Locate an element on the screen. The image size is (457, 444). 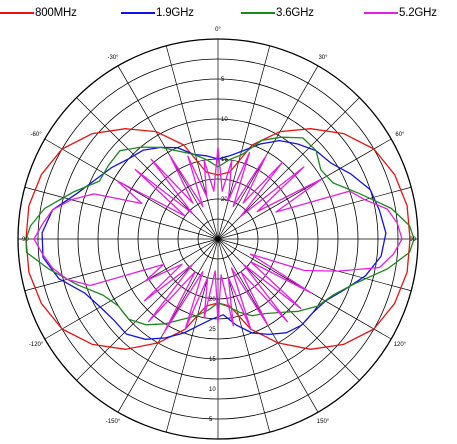
radial-tick-label: 25 is located at coordinates (212, 330).